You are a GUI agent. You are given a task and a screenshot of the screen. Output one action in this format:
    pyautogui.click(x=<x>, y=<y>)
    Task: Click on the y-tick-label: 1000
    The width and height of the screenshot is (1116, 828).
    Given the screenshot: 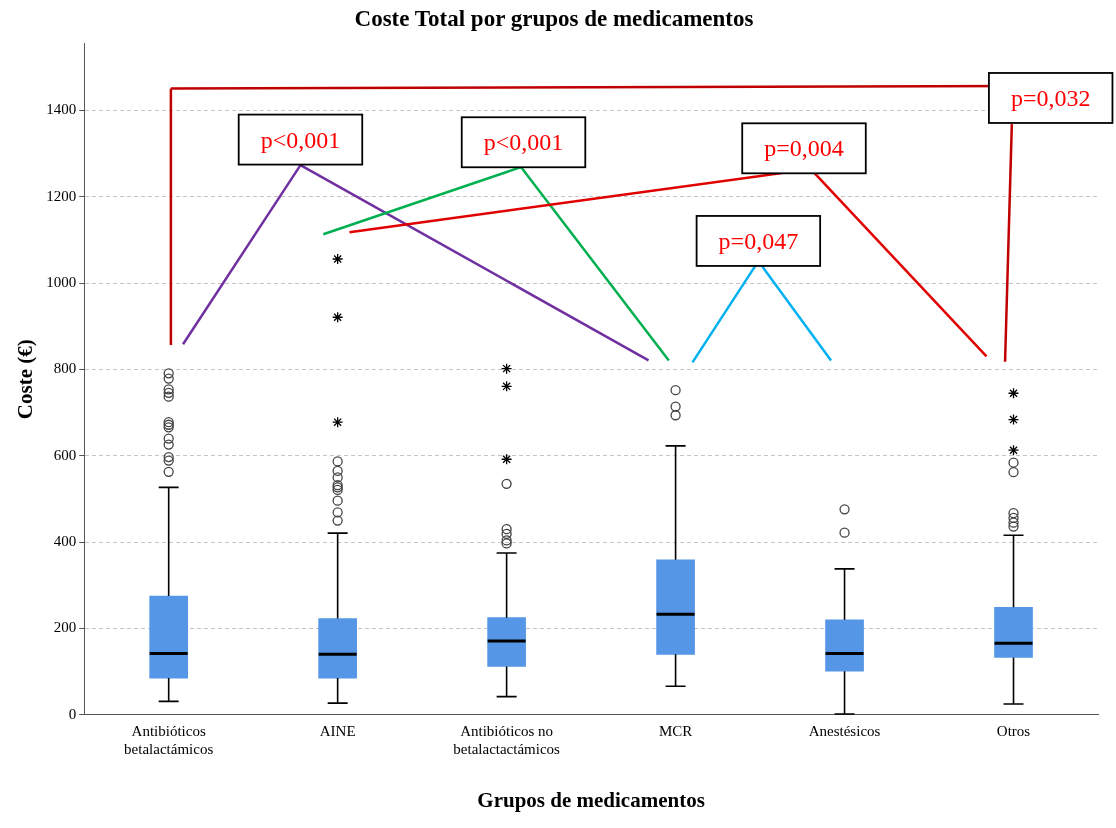 What is the action you would take?
    pyautogui.click(x=61, y=282)
    